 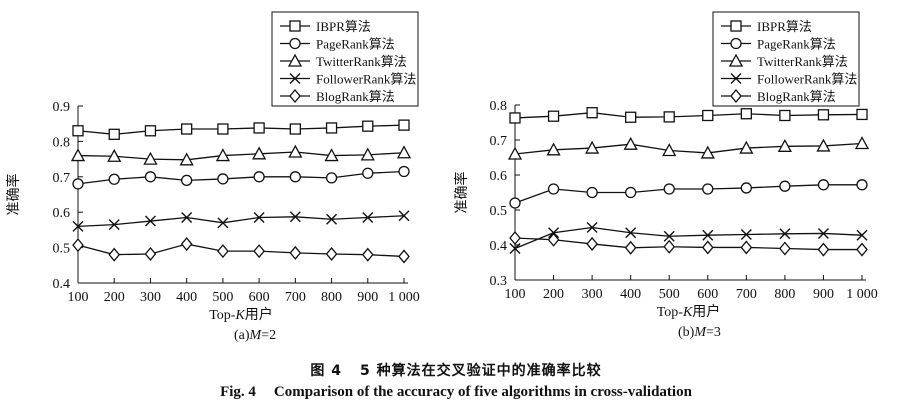 I want to click on y-tick-label: 0.5, so click(x=499, y=211).